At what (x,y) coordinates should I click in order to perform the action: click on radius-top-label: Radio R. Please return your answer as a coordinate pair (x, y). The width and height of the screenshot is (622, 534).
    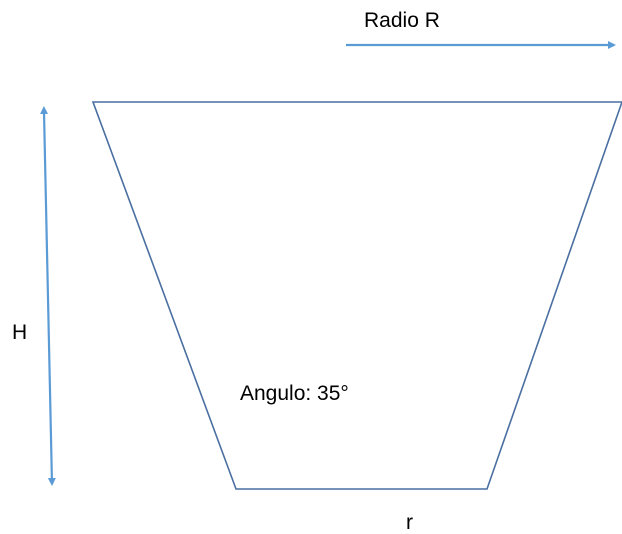
    Looking at the image, I should click on (402, 20).